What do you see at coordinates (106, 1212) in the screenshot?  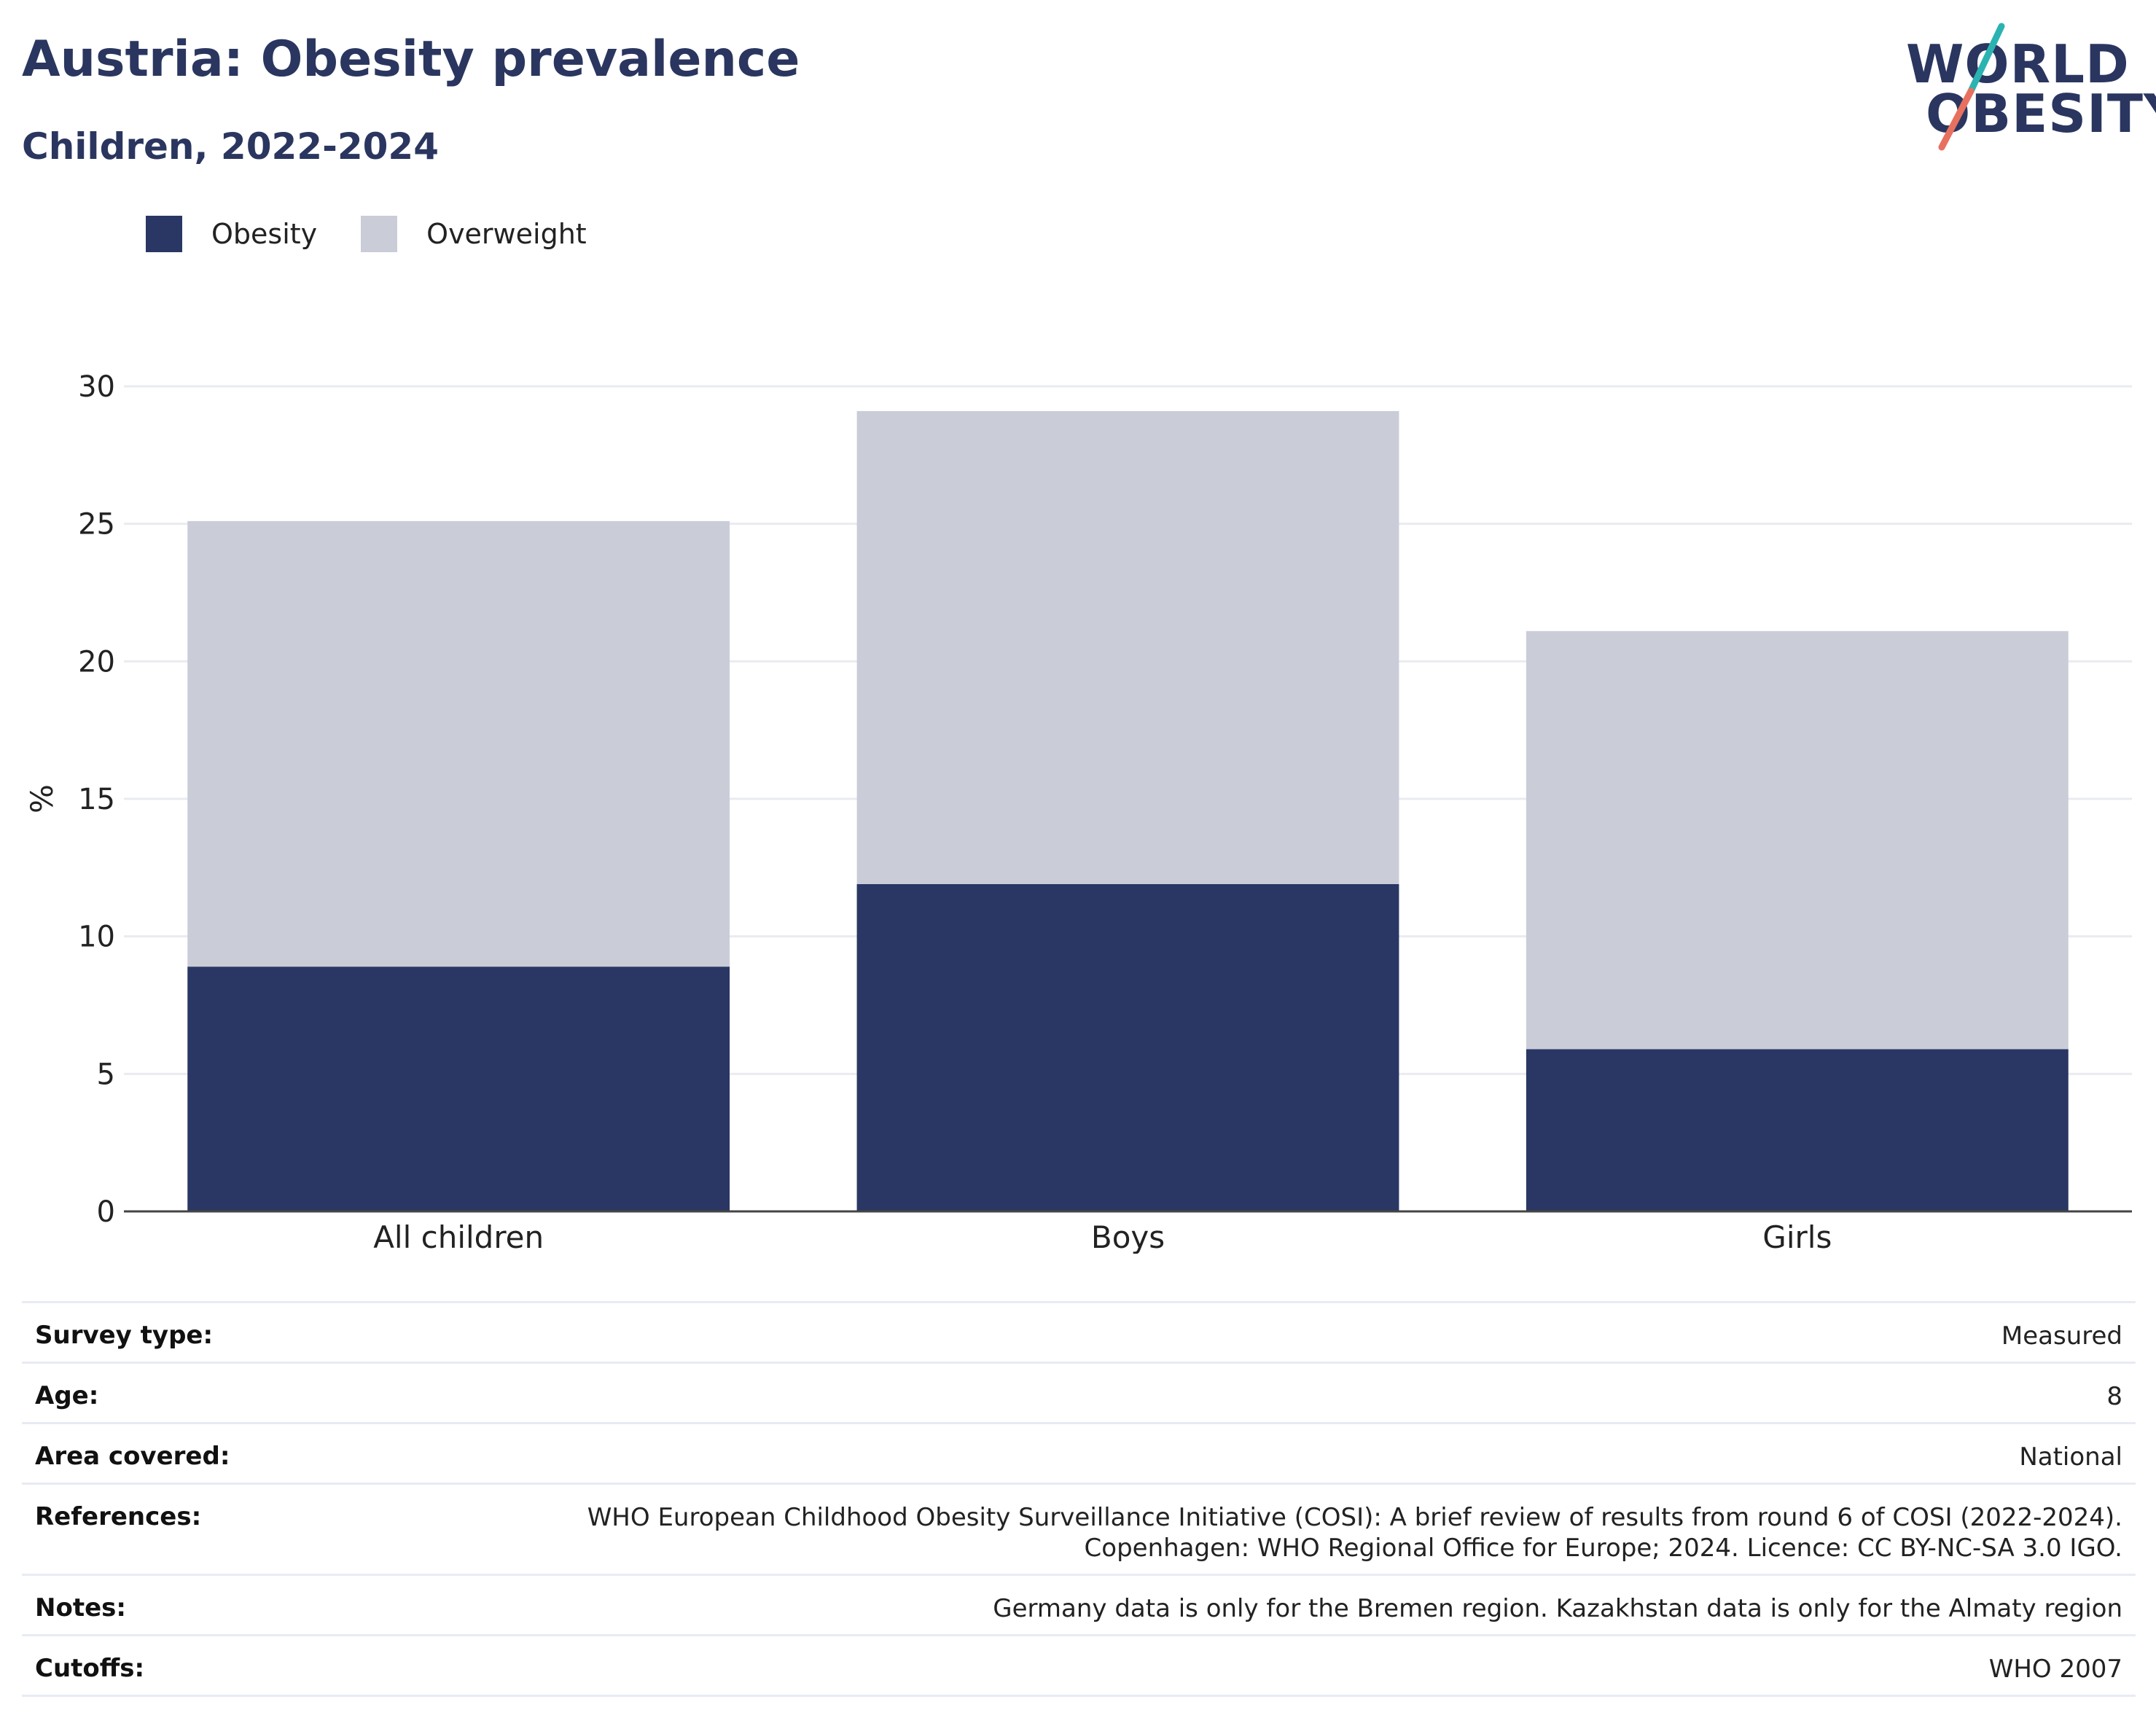 I see `y-tick-label: 0` at bounding box center [106, 1212].